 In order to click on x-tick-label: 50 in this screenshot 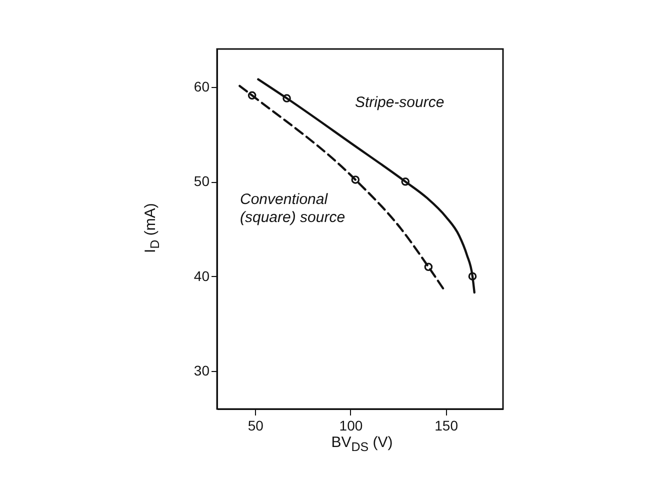, I will do `click(256, 426)`.